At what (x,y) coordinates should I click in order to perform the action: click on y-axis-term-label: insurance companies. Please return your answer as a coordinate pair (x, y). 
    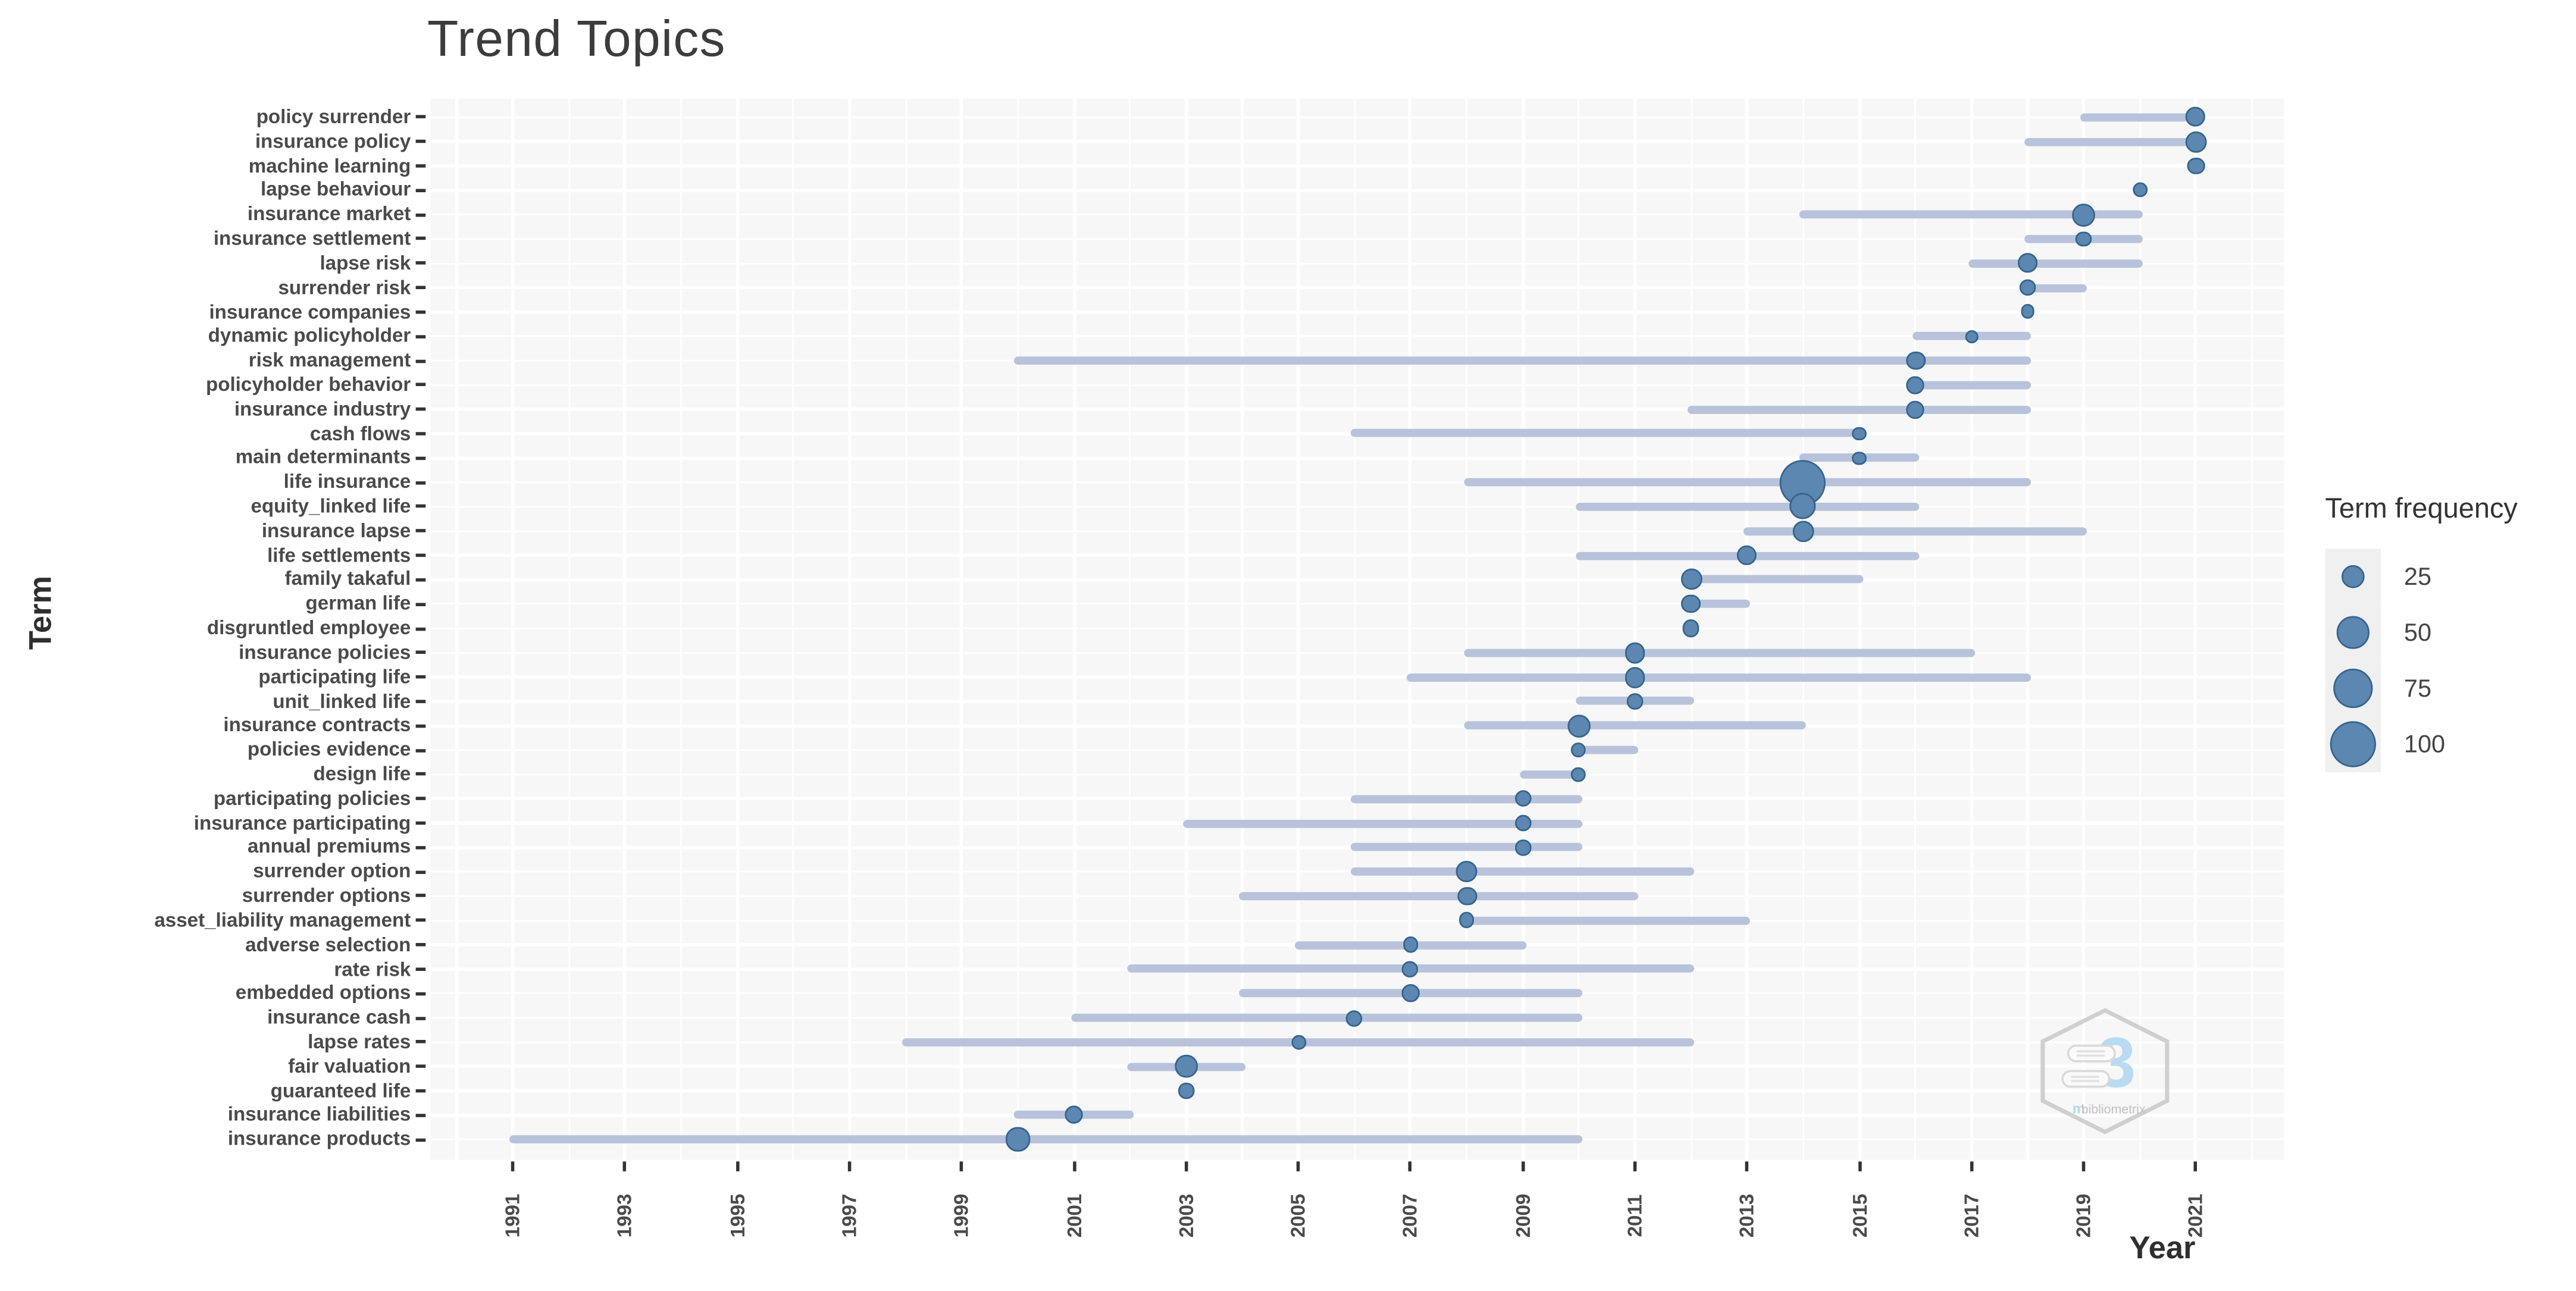
    Looking at the image, I should click on (310, 311).